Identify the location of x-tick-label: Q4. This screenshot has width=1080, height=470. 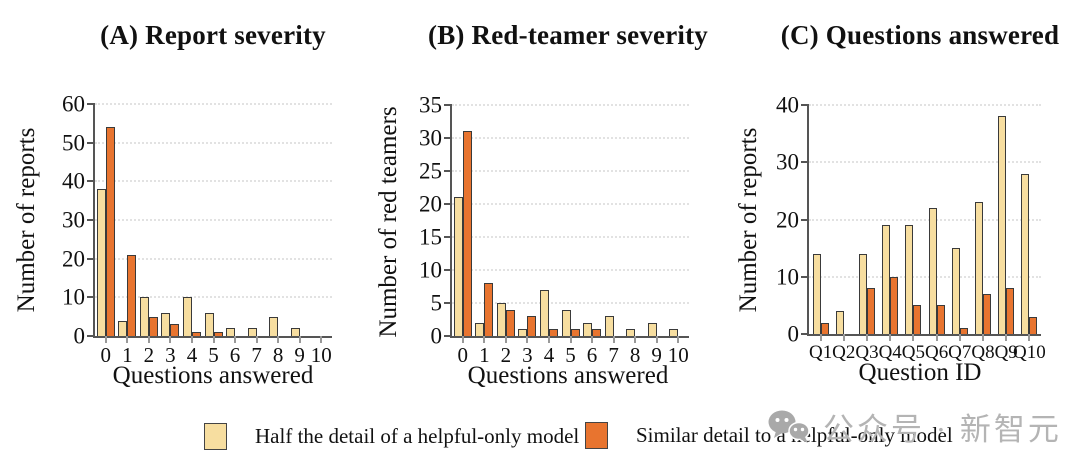
(890, 352).